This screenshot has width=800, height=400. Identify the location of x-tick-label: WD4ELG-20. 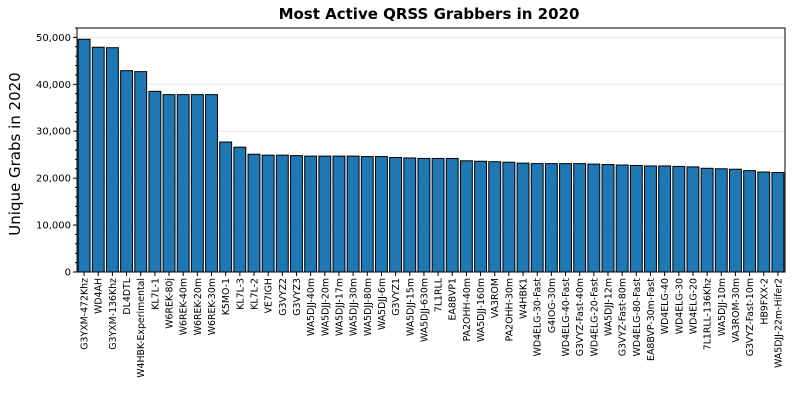
(693, 306).